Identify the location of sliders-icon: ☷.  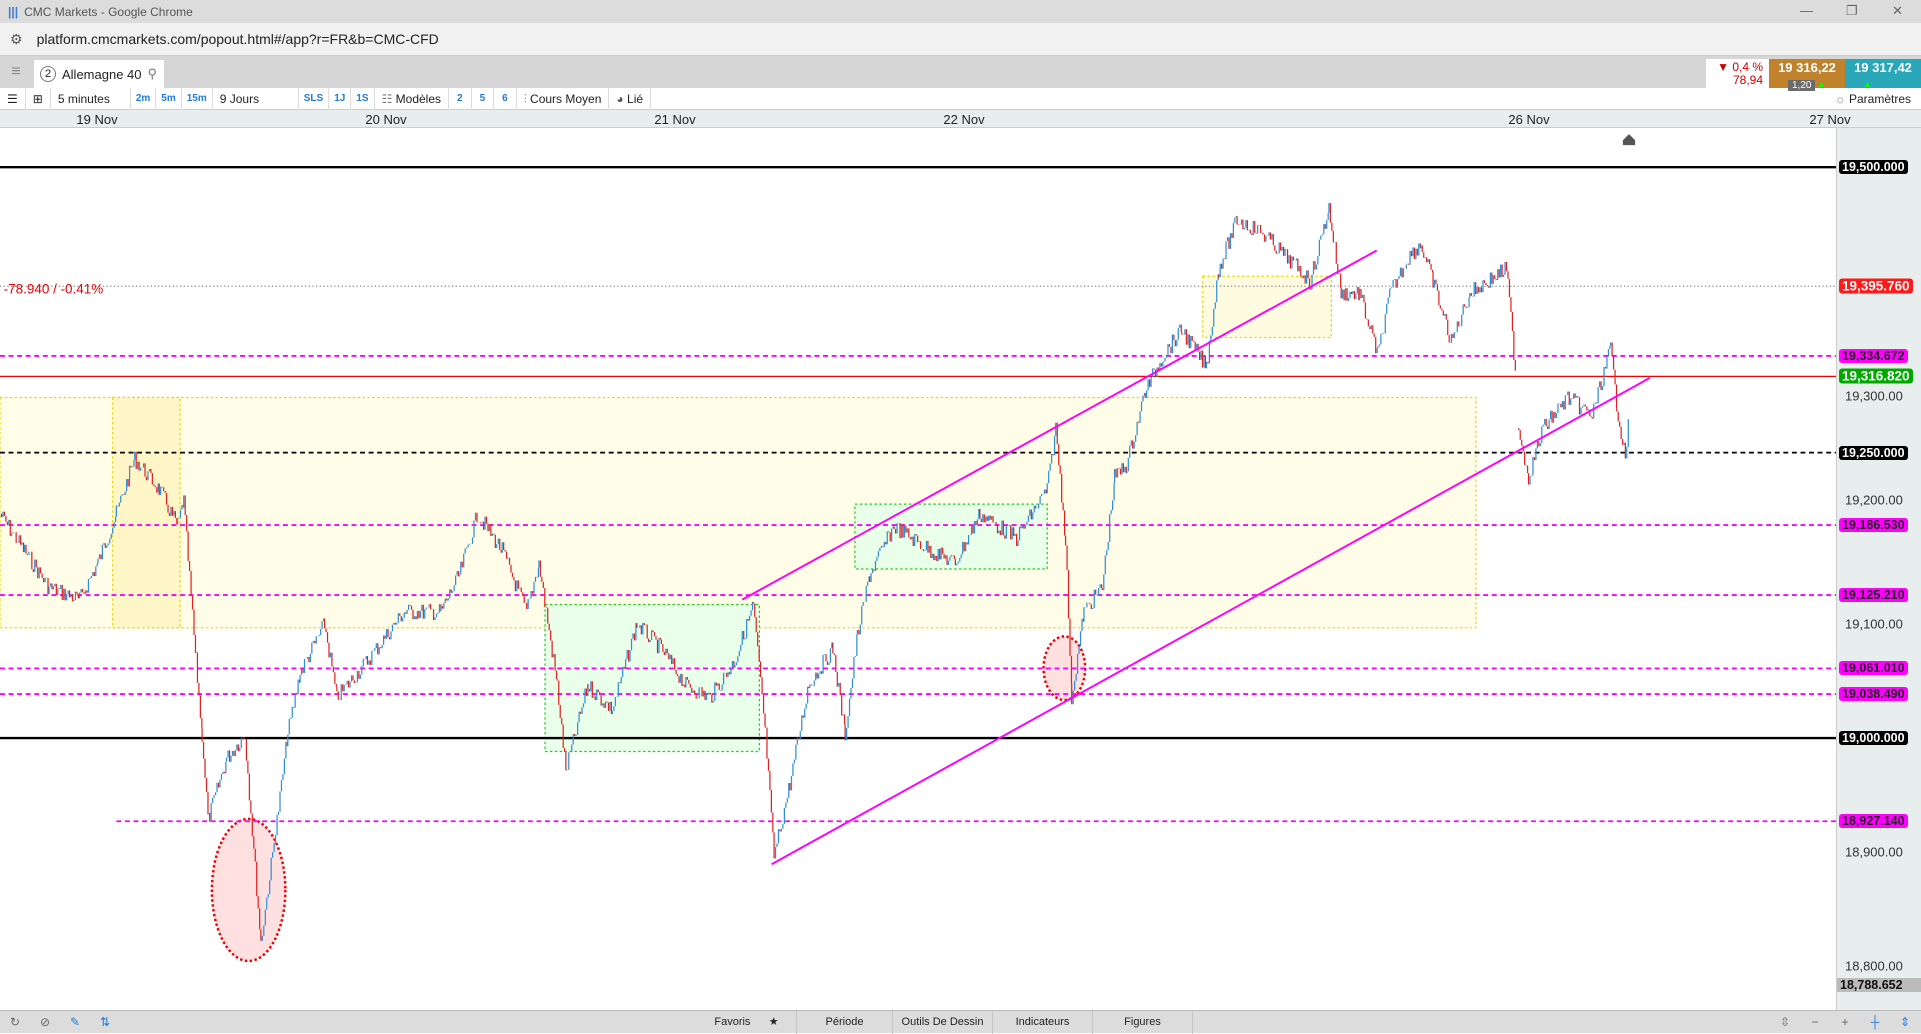
(388, 98).